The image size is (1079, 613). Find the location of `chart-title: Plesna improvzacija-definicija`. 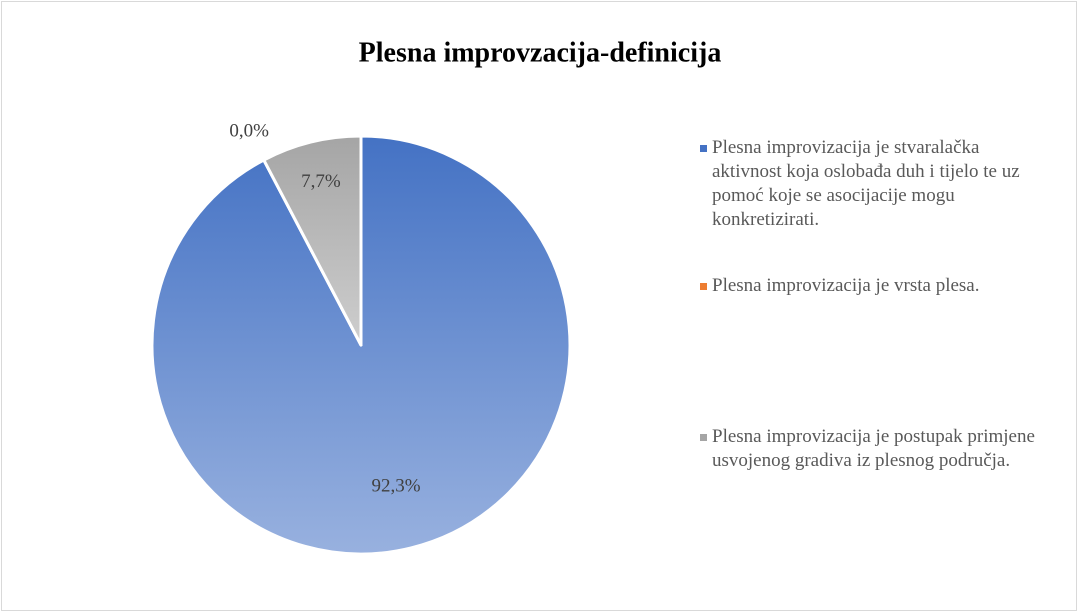

chart-title: Plesna improvzacija-definicija is located at coordinates (540, 52).